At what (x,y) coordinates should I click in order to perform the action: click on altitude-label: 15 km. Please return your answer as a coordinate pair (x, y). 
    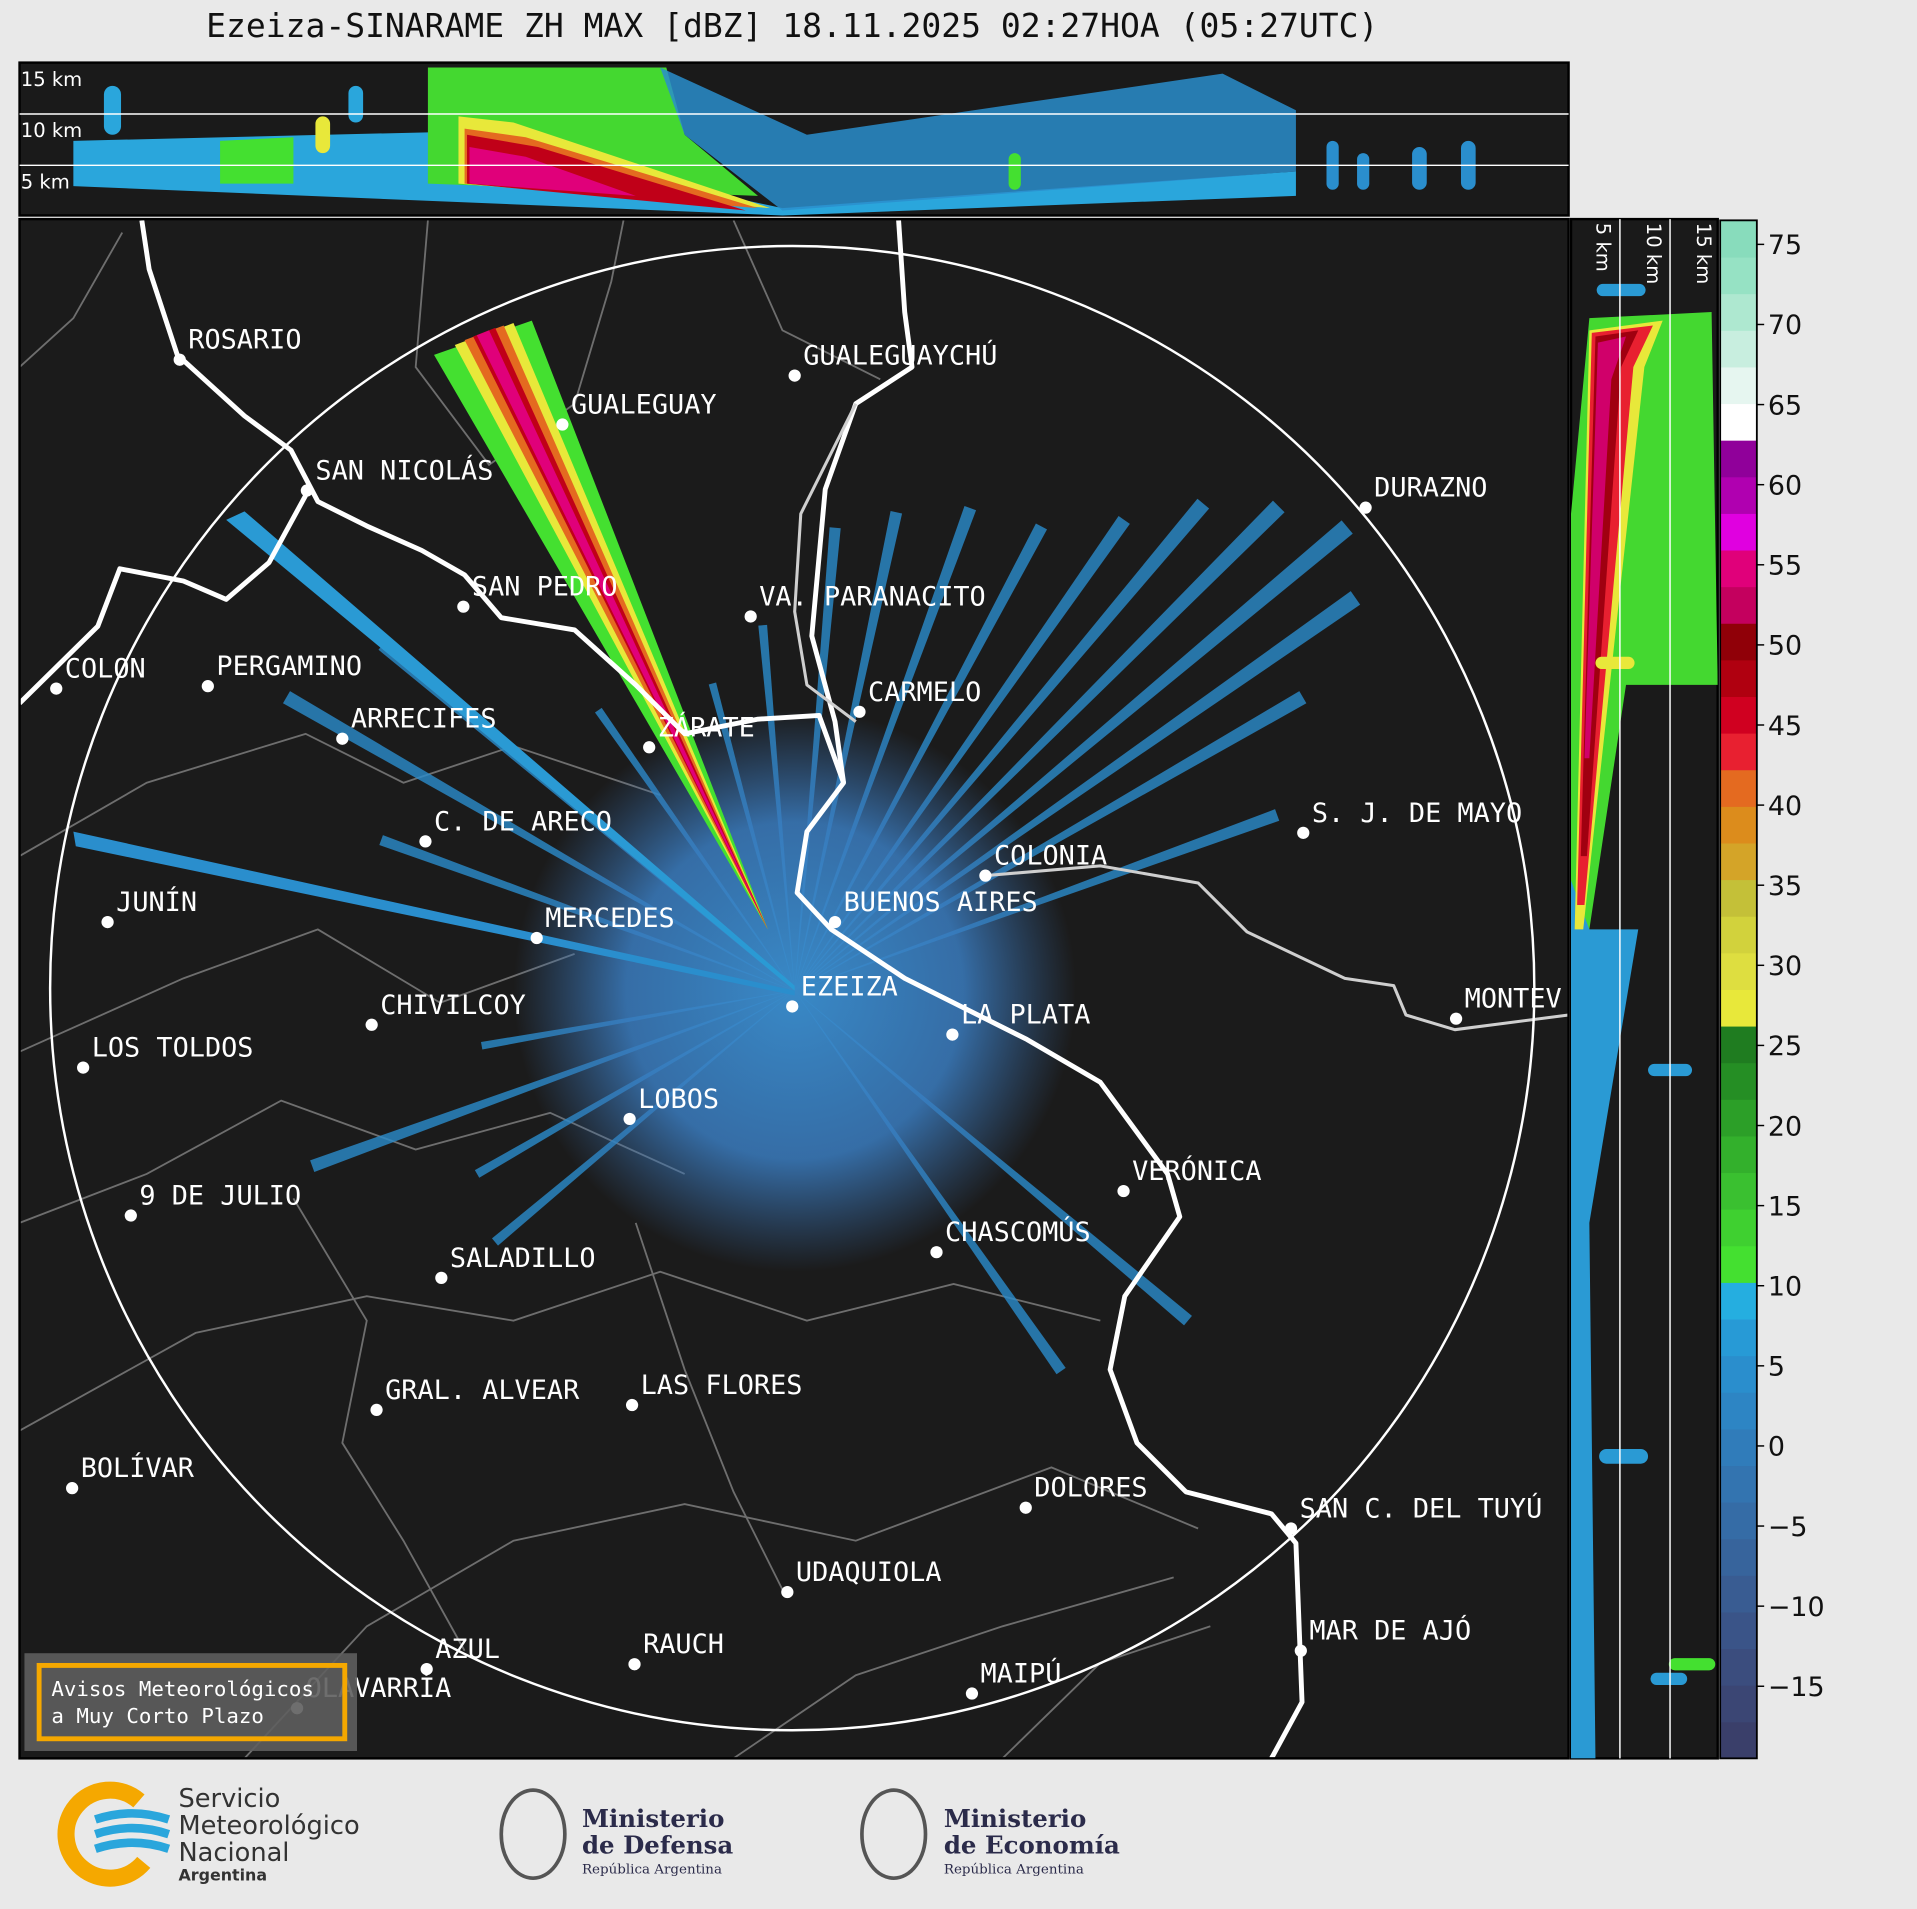
    Looking at the image, I should click on (1703, 253).